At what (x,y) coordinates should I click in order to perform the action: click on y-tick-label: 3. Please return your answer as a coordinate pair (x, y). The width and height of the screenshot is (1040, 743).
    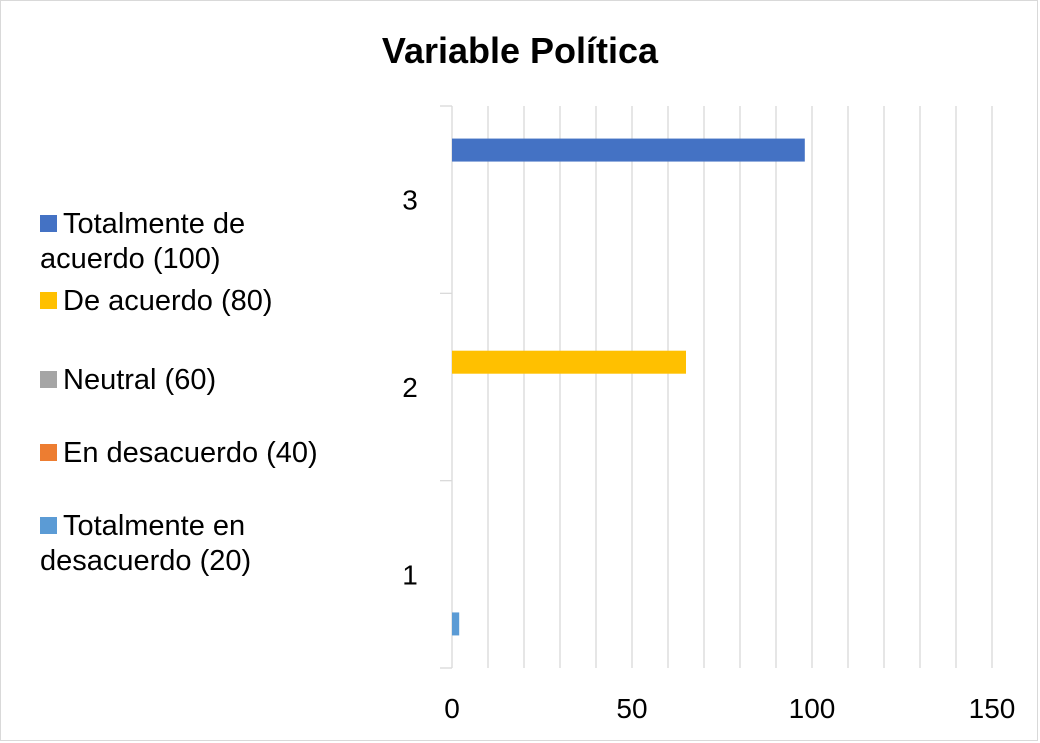
    Looking at the image, I should click on (410, 200).